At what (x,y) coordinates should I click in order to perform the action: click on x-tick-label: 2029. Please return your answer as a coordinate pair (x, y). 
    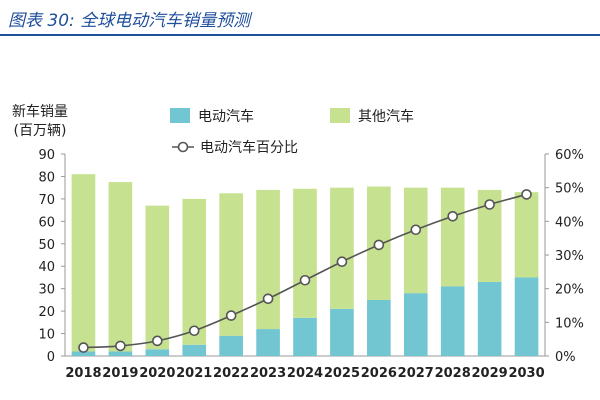
    Looking at the image, I should click on (490, 373).